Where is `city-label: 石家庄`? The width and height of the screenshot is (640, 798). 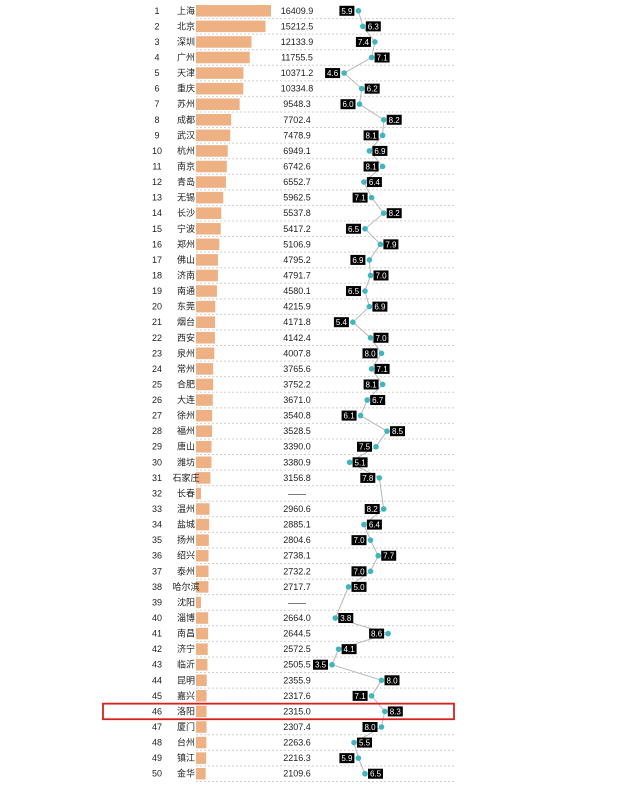
city-label: 石家庄 is located at coordinates (185, 477).